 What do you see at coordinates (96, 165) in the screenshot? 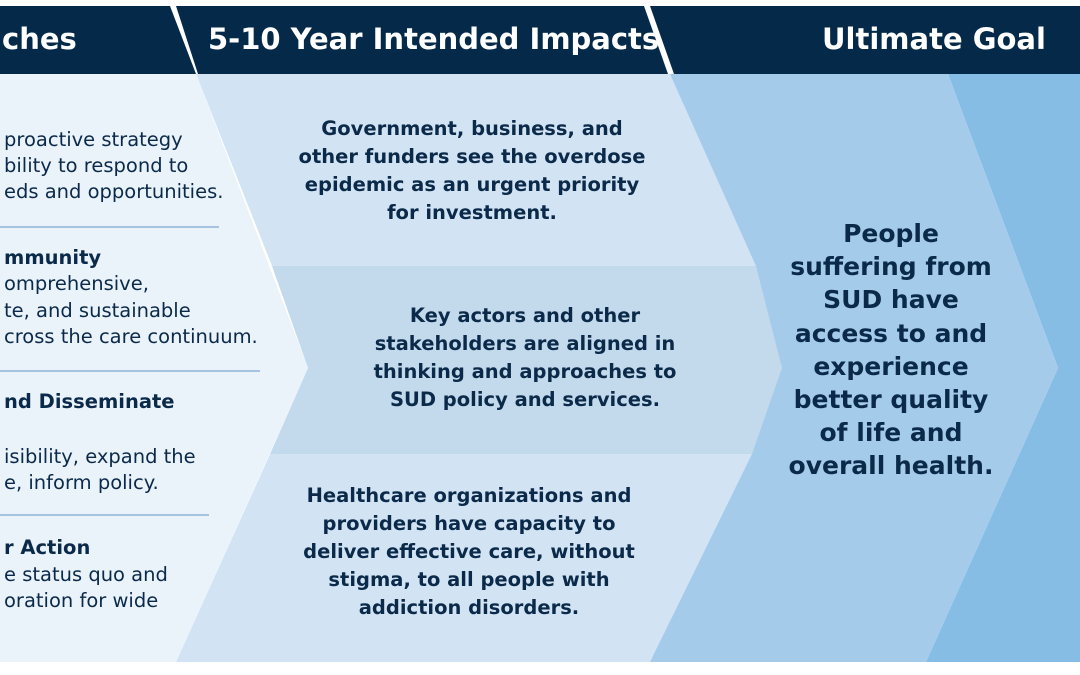
I see `approach-1-line-2: bility to respond to` at bounding box center [96, 165].